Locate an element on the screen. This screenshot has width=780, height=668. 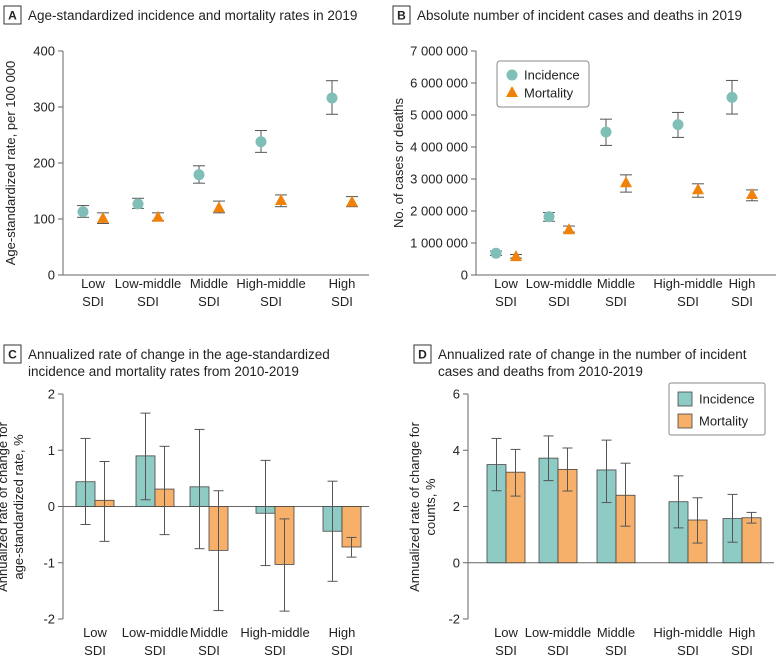
point-mortality-low-sdi is located at coordinates (103, 217).